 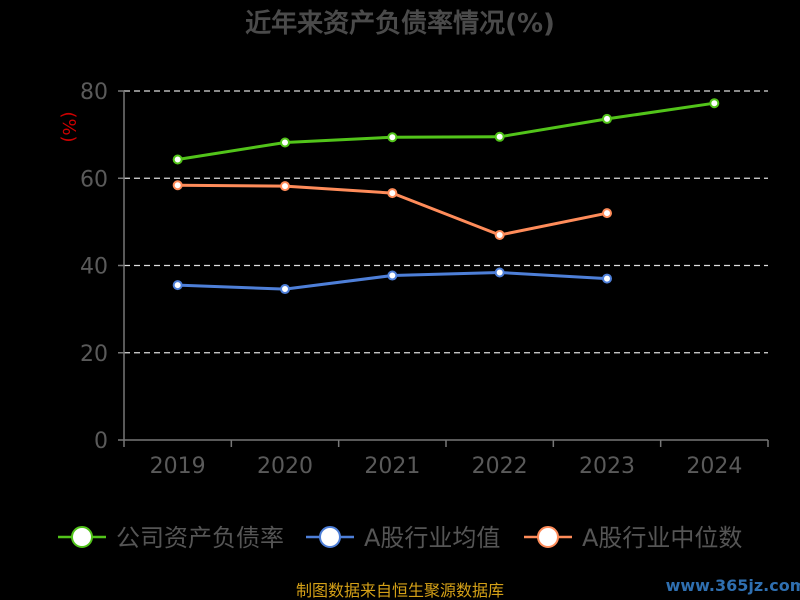 What do you see at coordinates (68, 126) in the screenshot?
I see `y-axis-unit-label: (%)` at bounding box center [68, 126].